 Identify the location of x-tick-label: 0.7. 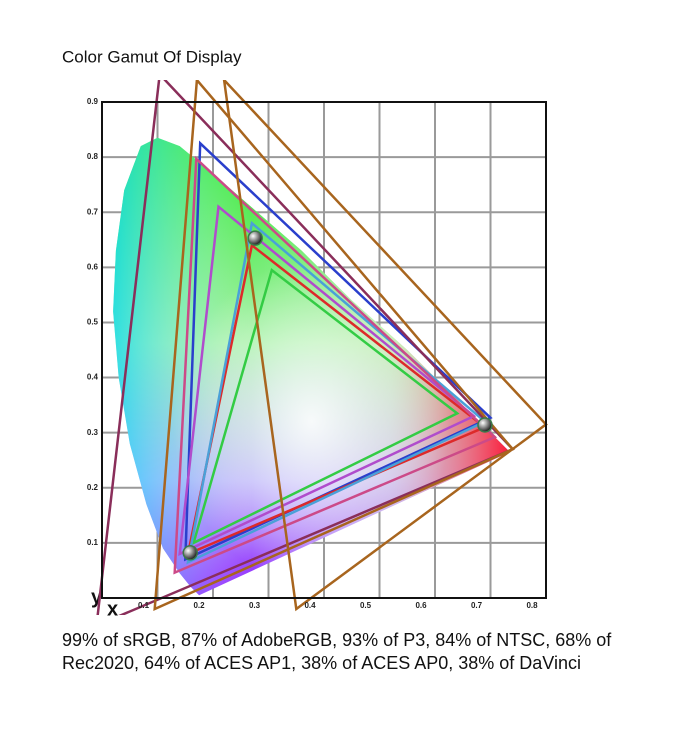
(477, 605).